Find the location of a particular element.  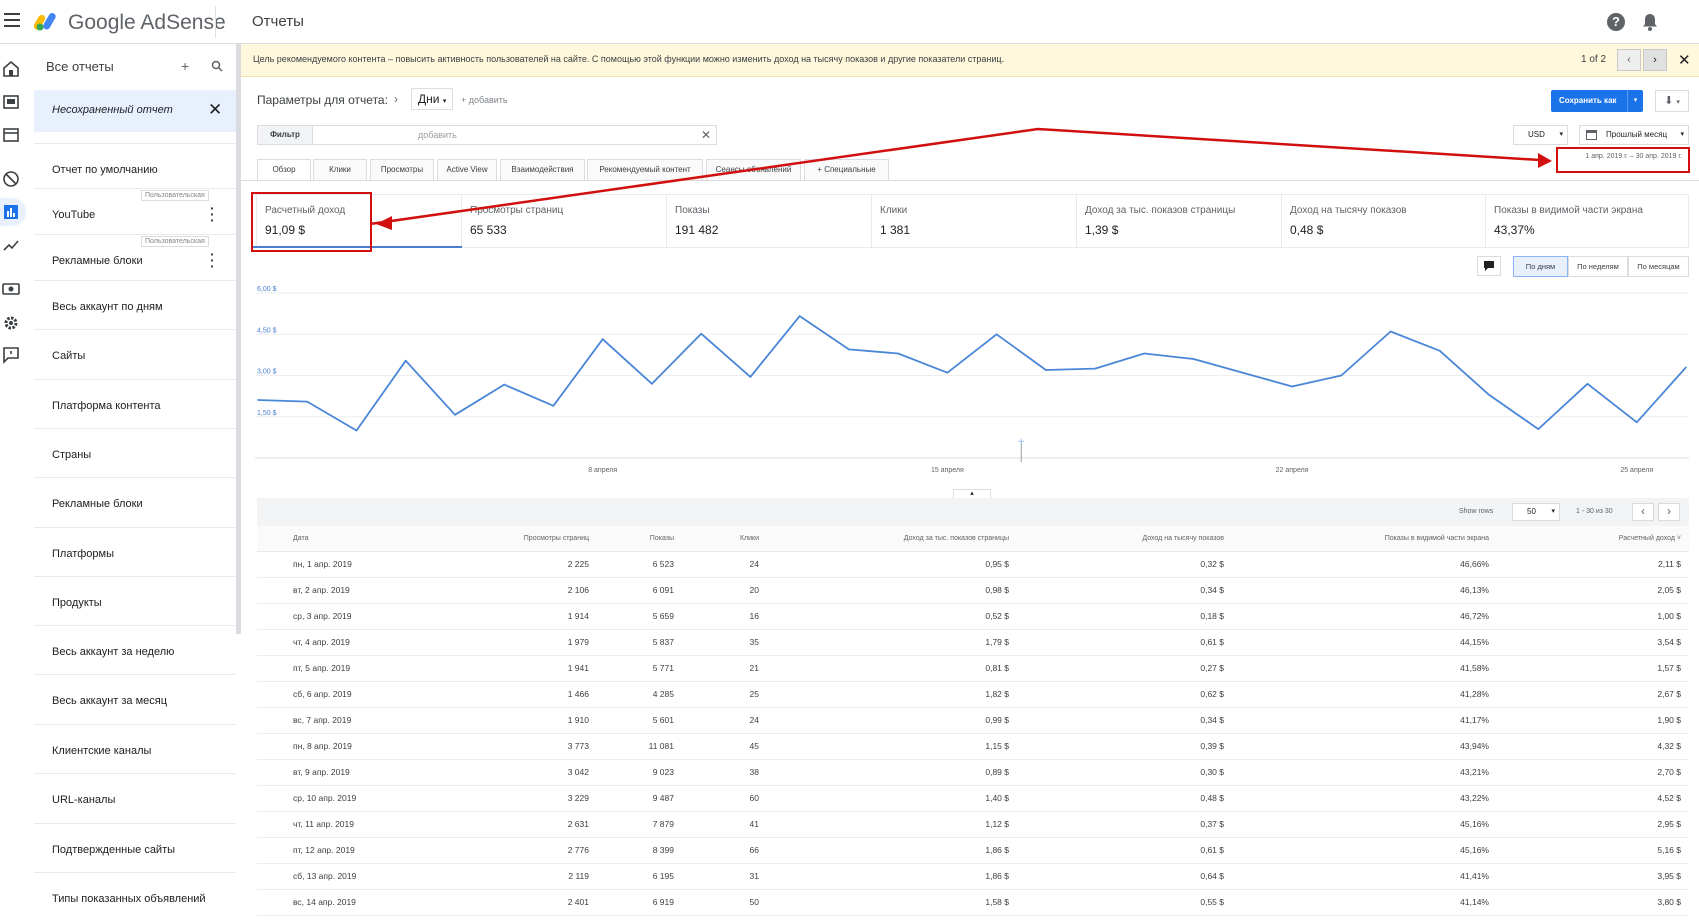

sidebar-item-content-platform: Платформа контента is located at coordinates (135, 401).